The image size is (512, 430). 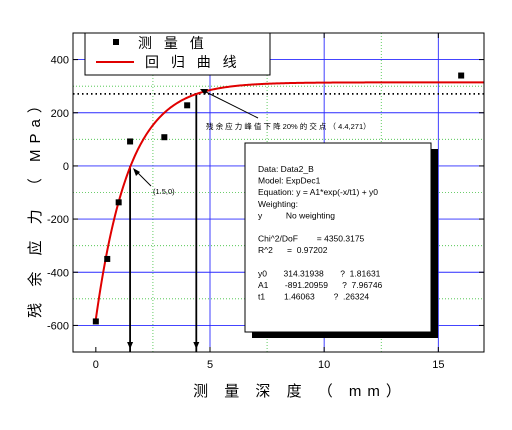 I want to click on y-tick-label: -400, so click(x=58, y=273).